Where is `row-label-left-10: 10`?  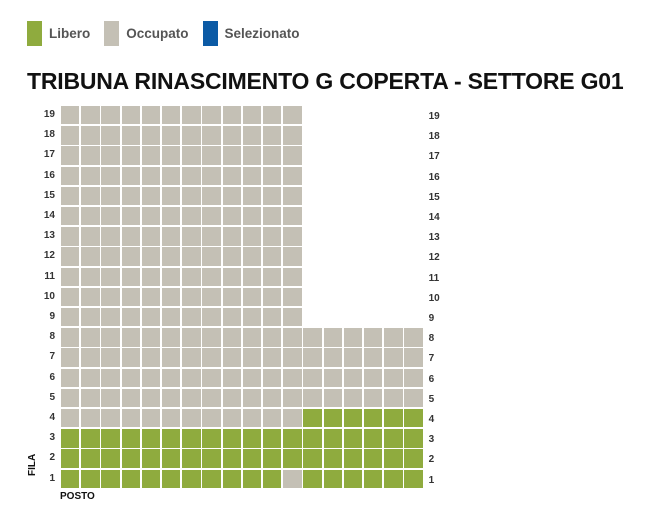
row-label-left-10: 10 is located at coordinates (49, 296).